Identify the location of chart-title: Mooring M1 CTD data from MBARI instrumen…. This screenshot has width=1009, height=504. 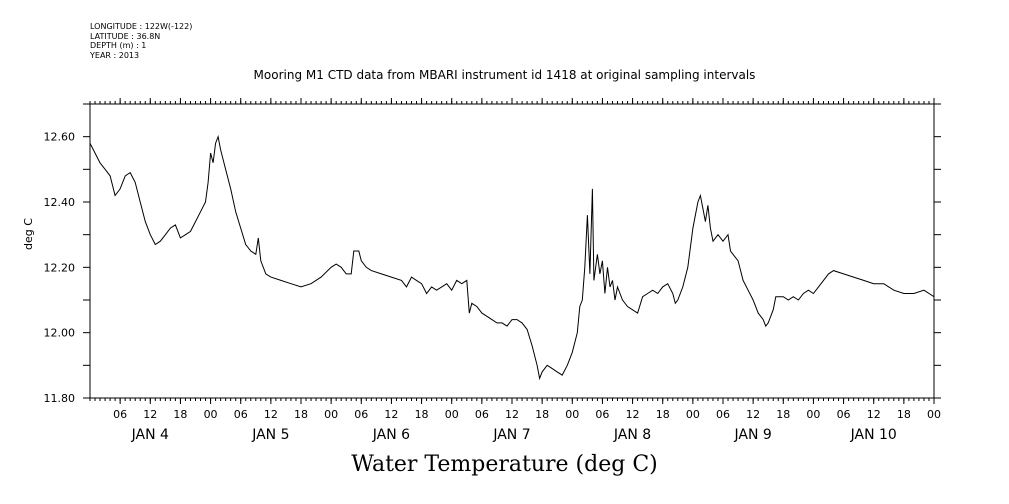
(504, 75).